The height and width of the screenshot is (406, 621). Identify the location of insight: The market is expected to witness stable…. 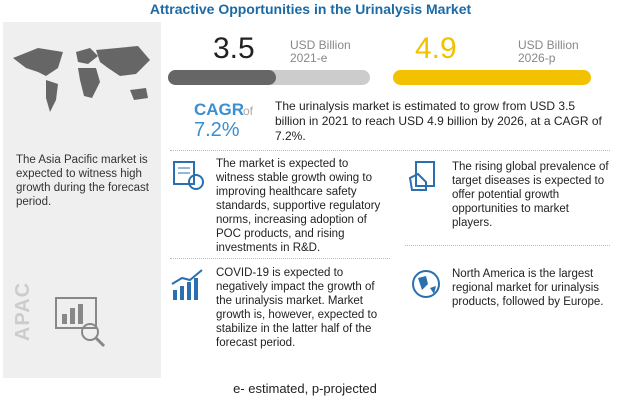
(298, 206).